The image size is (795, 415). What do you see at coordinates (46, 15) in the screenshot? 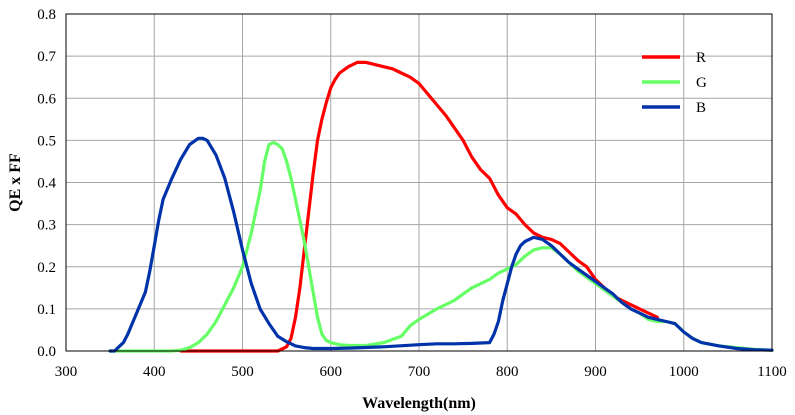
I see `y-tick-label: 0.8` at bounding box center [46, 15].